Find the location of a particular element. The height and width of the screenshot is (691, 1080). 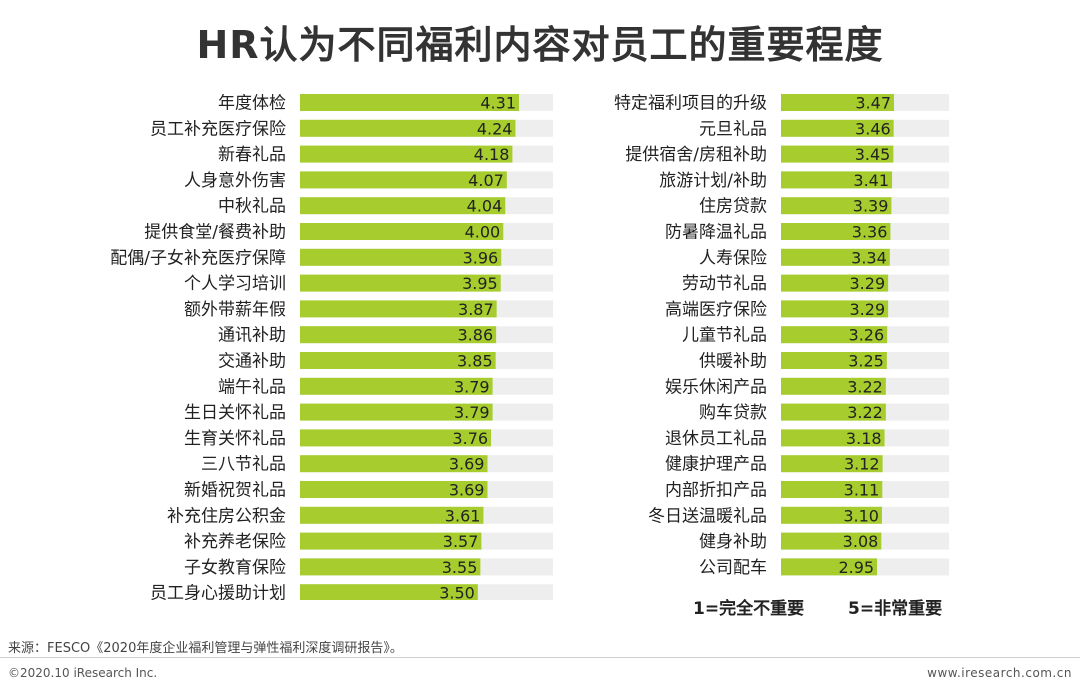

category-label: 元旦礼品 is located at coordinates (733, 129).